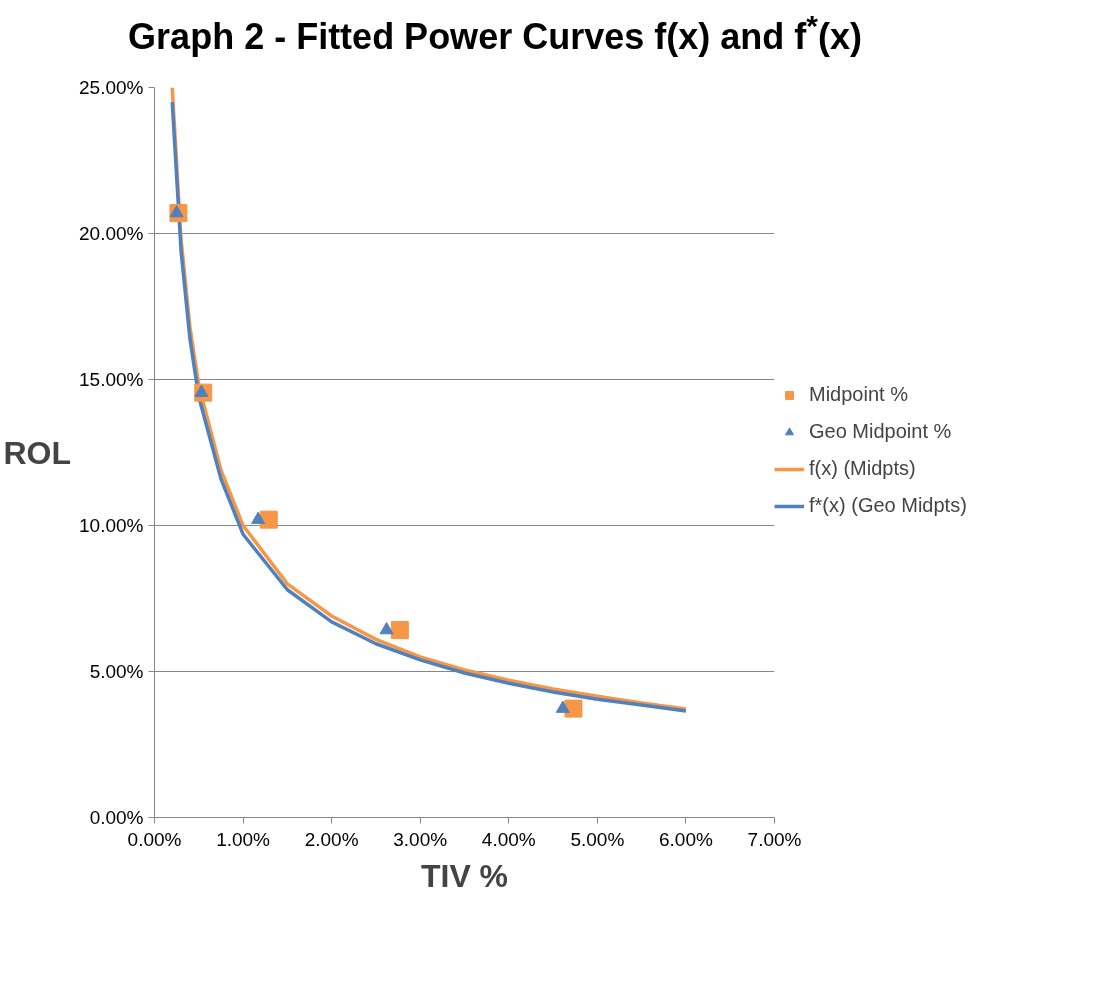 This screenshot has height=1000, width=1094. I want to click on x-tick-label: 0.00%, so click(154, 839).